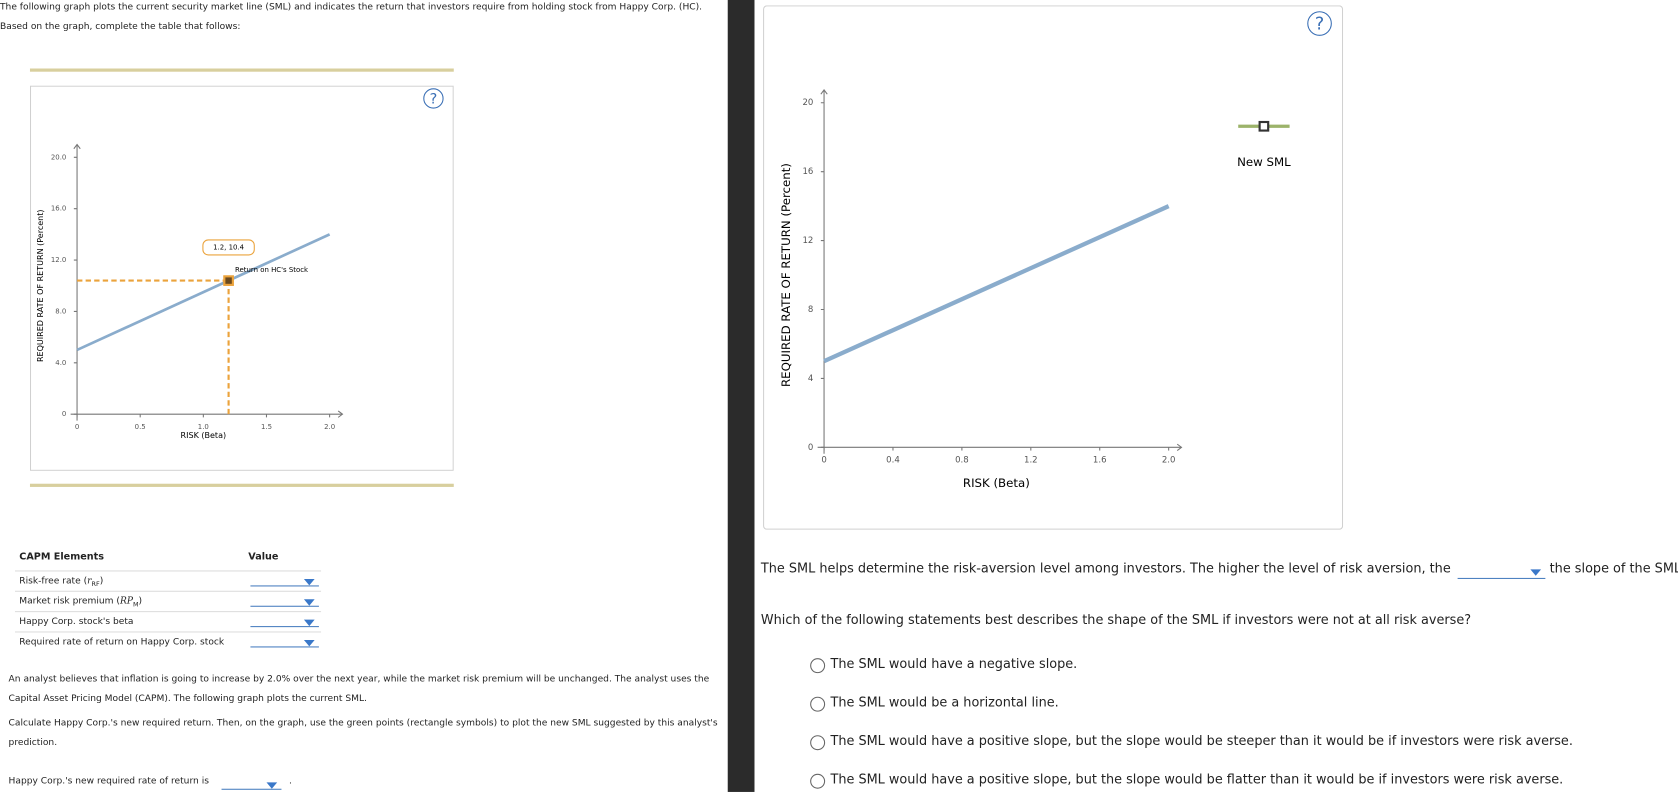  I want to click on subscript: M, so click(135, 605).